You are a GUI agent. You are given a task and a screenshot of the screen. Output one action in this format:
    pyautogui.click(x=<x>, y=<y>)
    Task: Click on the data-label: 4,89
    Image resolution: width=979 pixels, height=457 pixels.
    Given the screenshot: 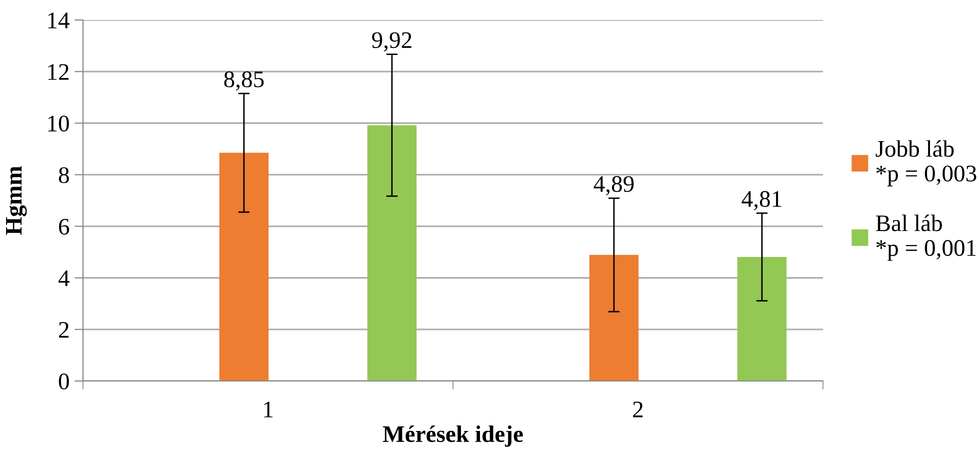 What is the action you would take?
    pyautogui.click(x=614, y=186)
    